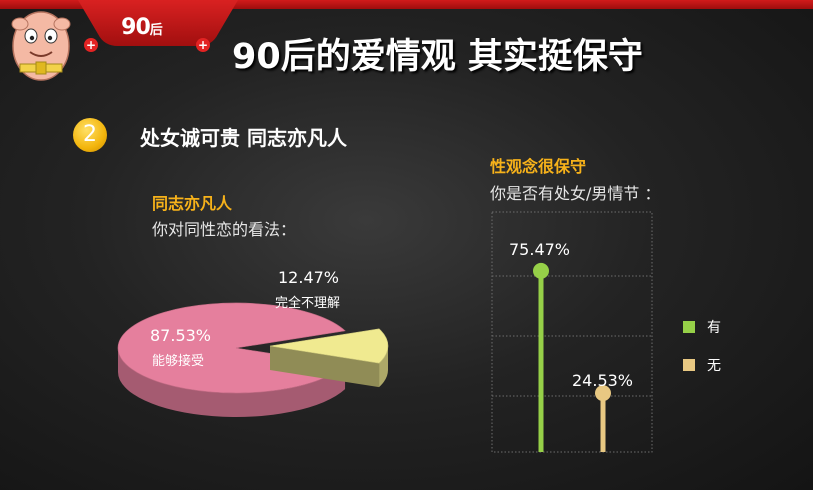  What do you see at coordinates (714, 328) in the screenshot?
I see `legend-label-yes: 有` at bounding box center [714, 328].